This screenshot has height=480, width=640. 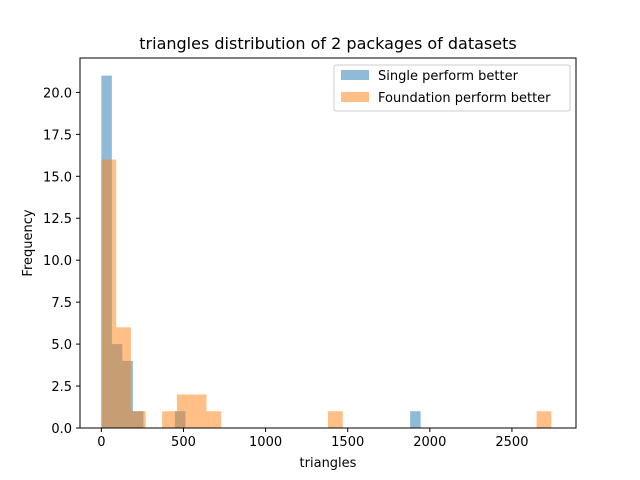 I want to click on y-tick-label-0: 0.0, so click(x=61, y=429).